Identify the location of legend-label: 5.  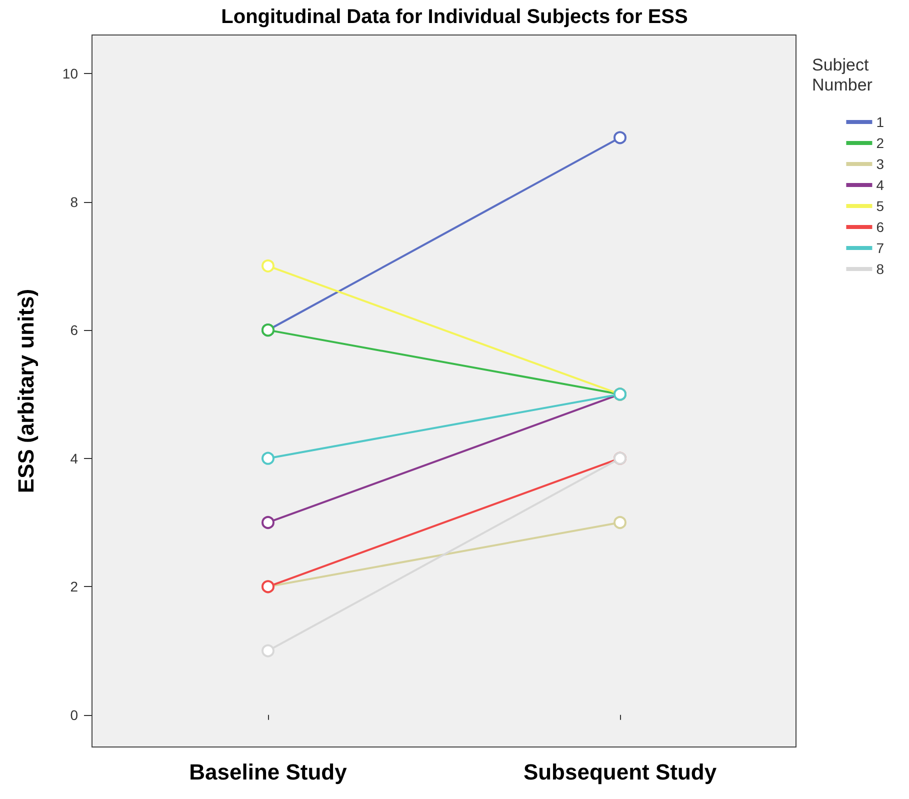
(880, 206).